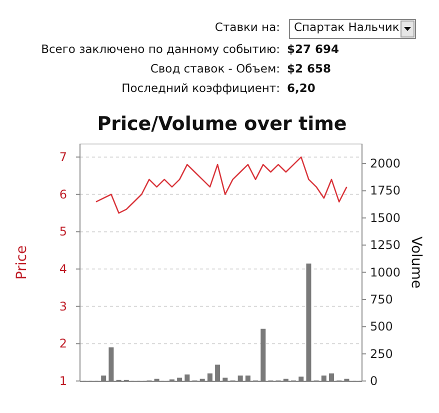 The image size is (439, 413). I want to click on chart-title: Price/Volume over time, so click(222, 124).